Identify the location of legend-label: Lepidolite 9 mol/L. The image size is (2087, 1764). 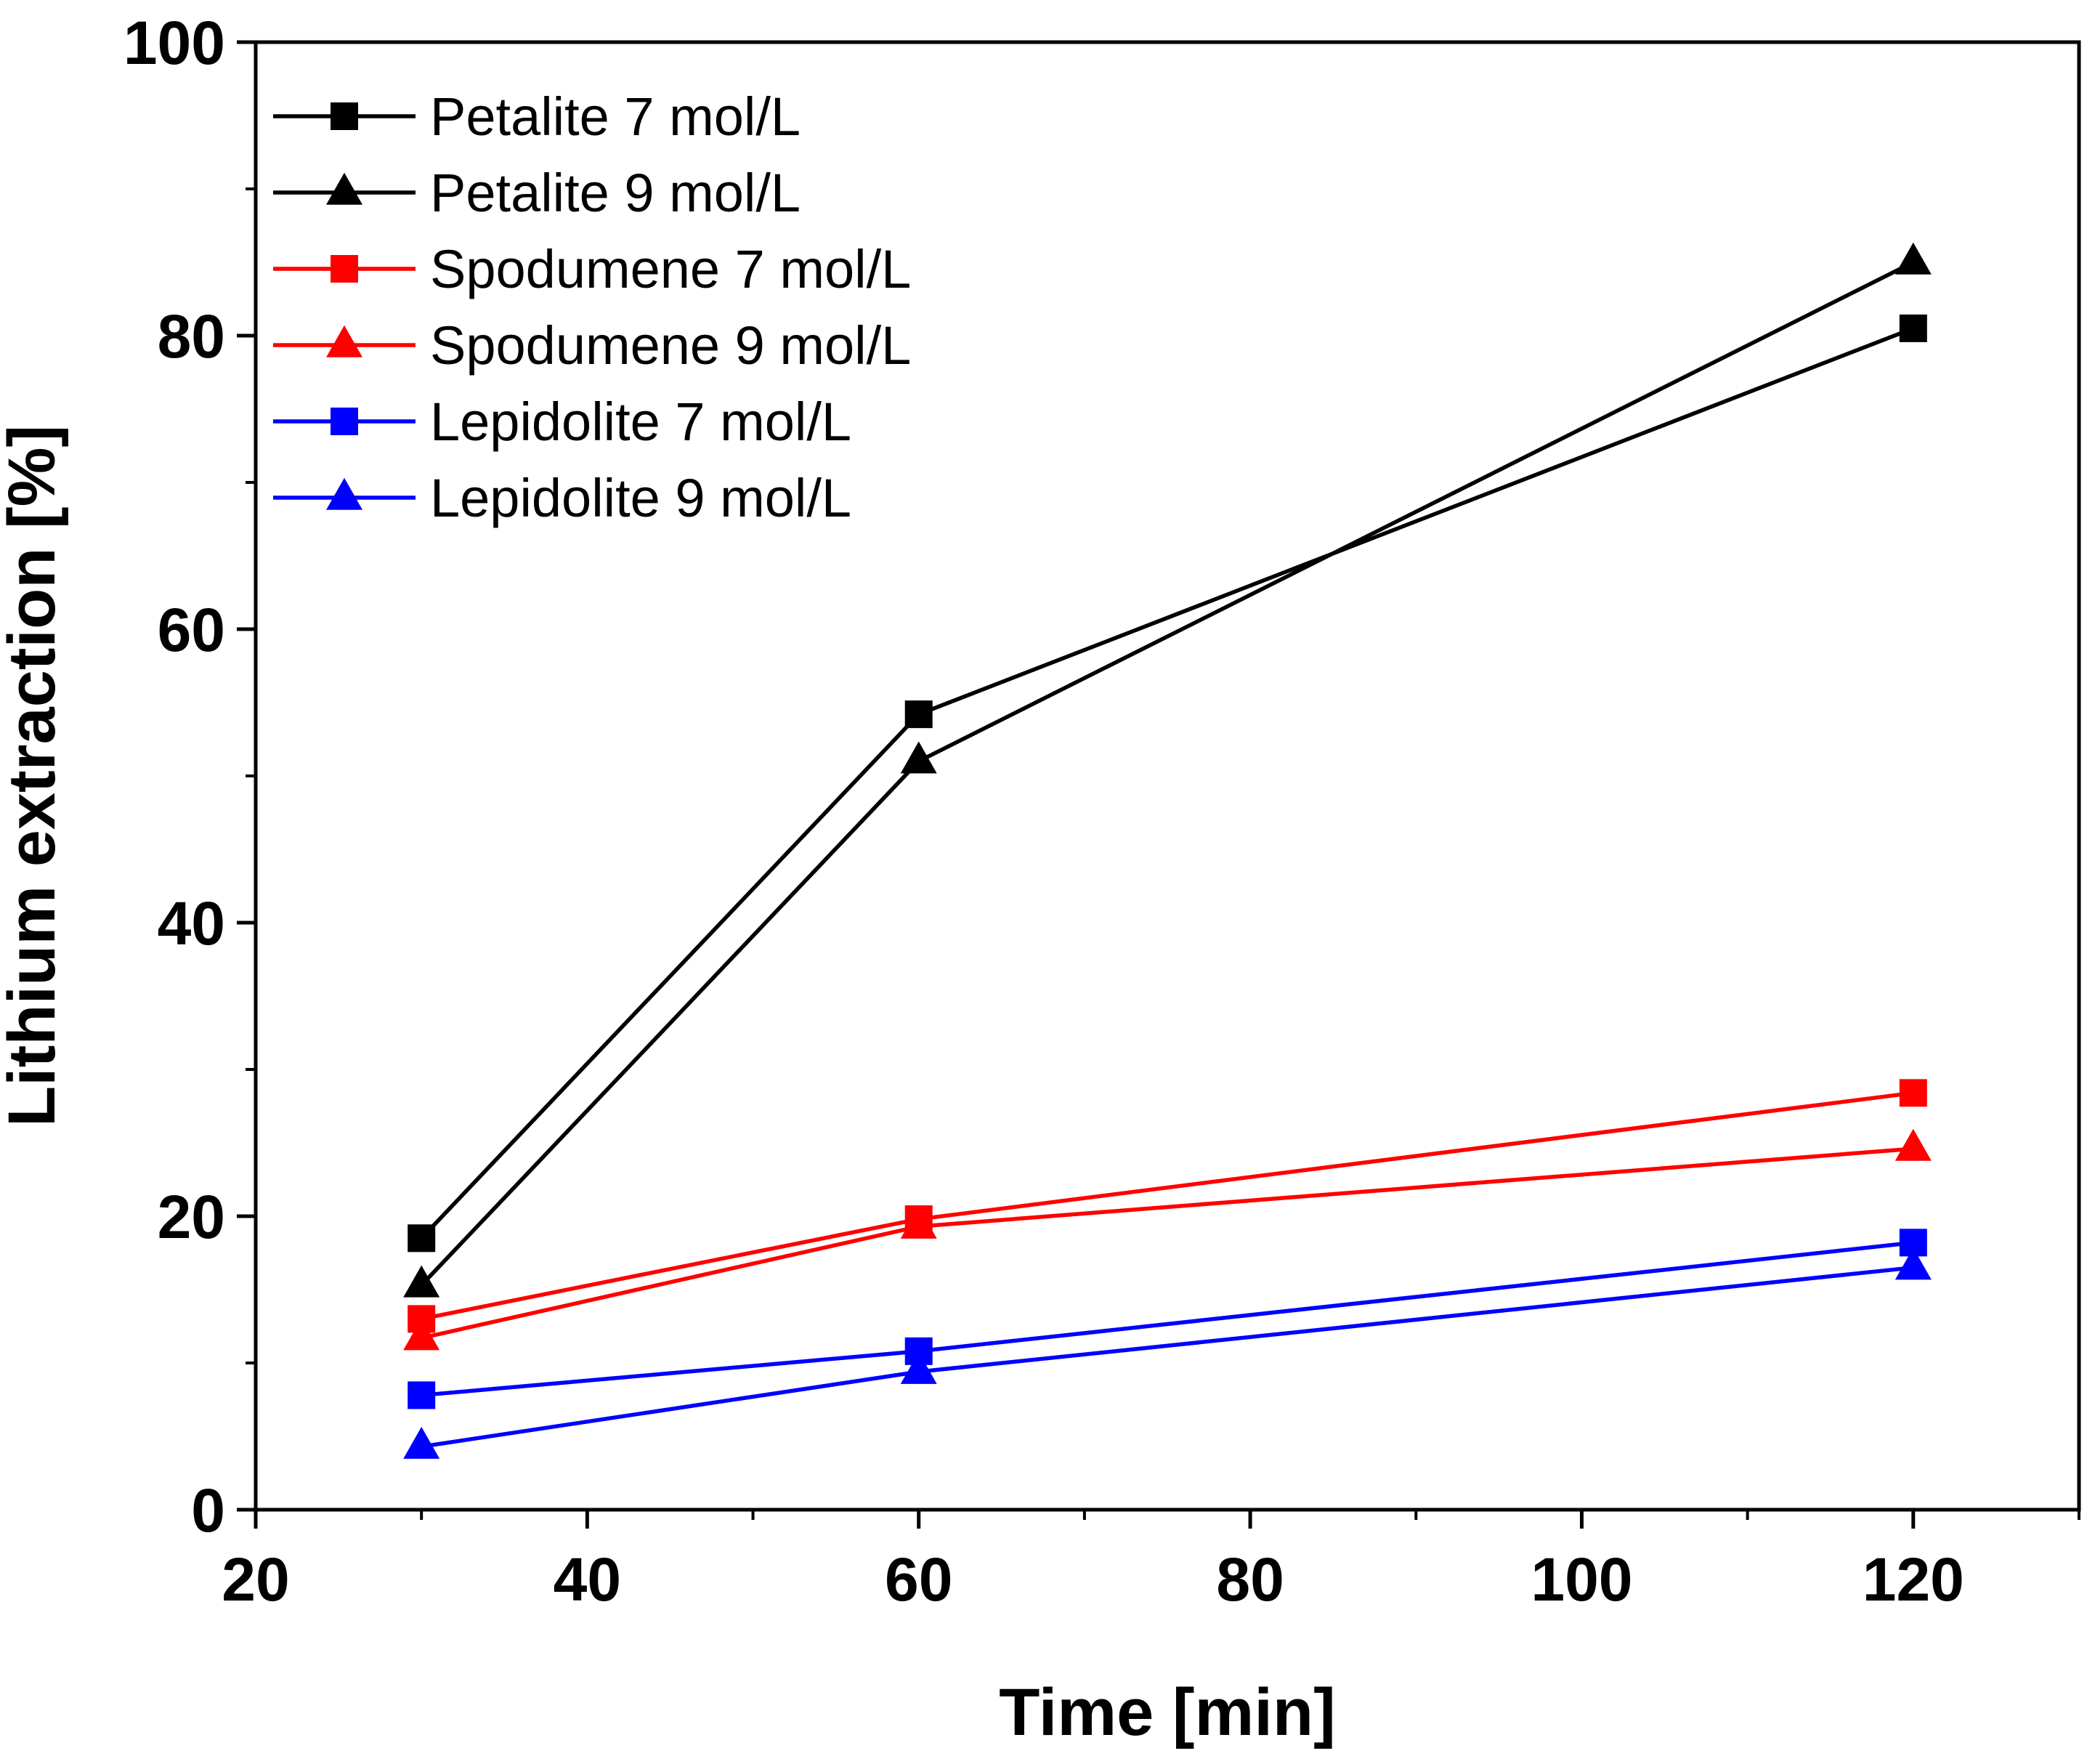
(640, 498).